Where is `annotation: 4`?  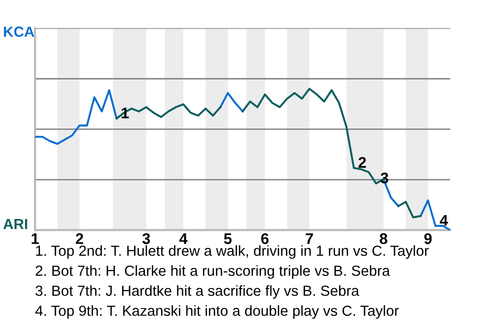
annotation: 4 is located at coordinates (444, 220).